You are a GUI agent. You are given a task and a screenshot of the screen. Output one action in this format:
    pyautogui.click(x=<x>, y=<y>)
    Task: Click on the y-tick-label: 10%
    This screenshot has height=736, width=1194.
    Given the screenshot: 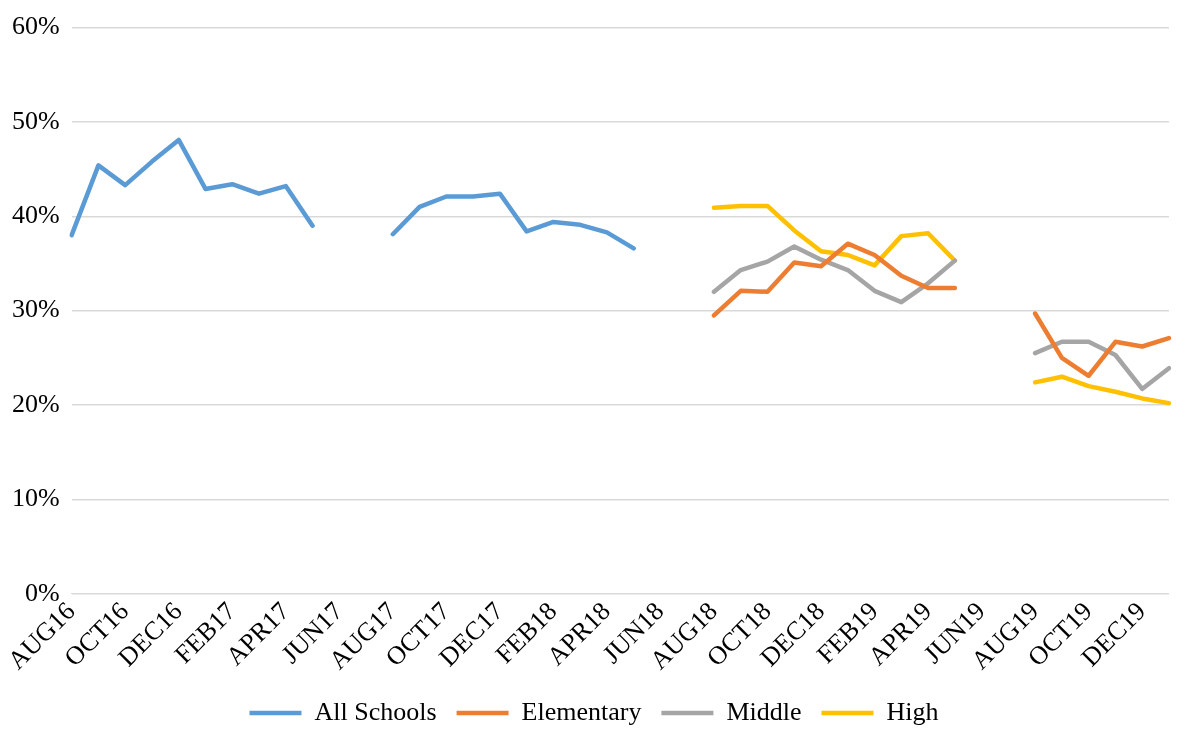 What is the action you would take?
    pyautogui.click(x=35, y=498)
    